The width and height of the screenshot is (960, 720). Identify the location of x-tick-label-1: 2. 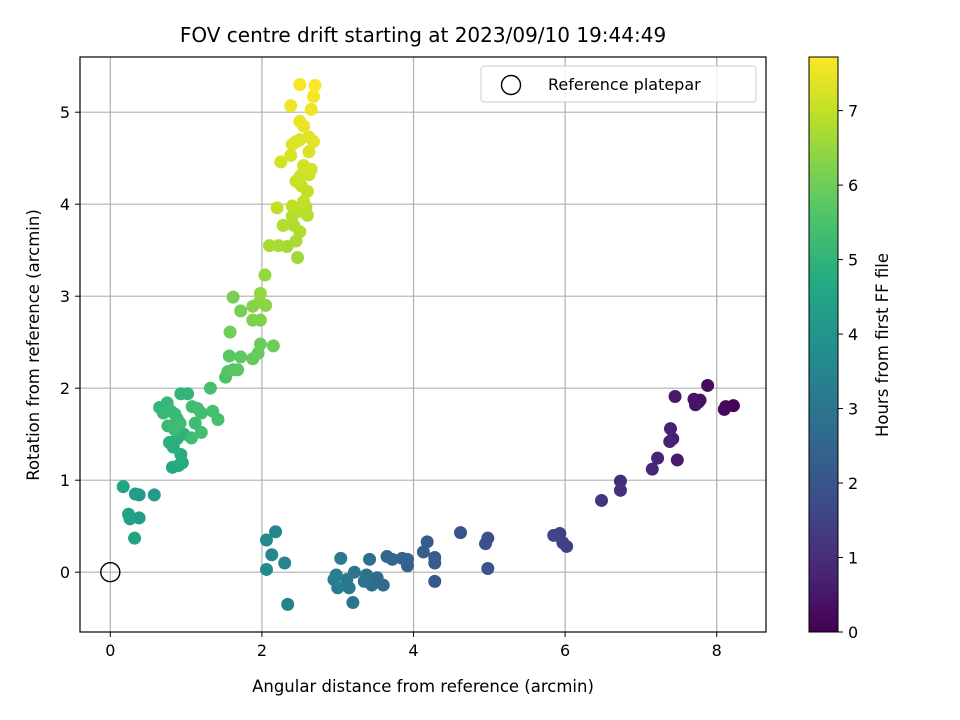
(262, 650).